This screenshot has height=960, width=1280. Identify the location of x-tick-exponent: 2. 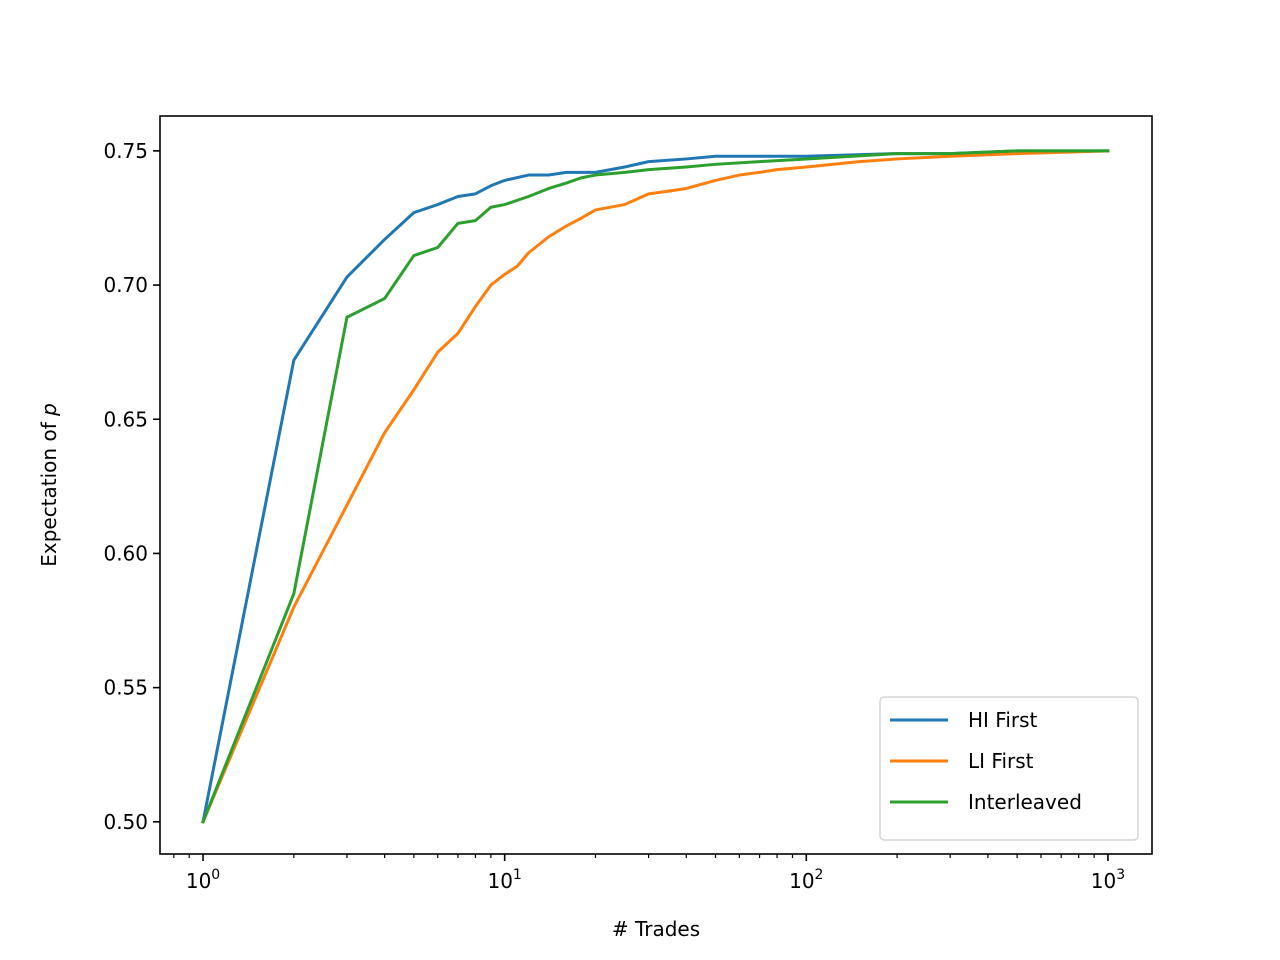
(819, 875).